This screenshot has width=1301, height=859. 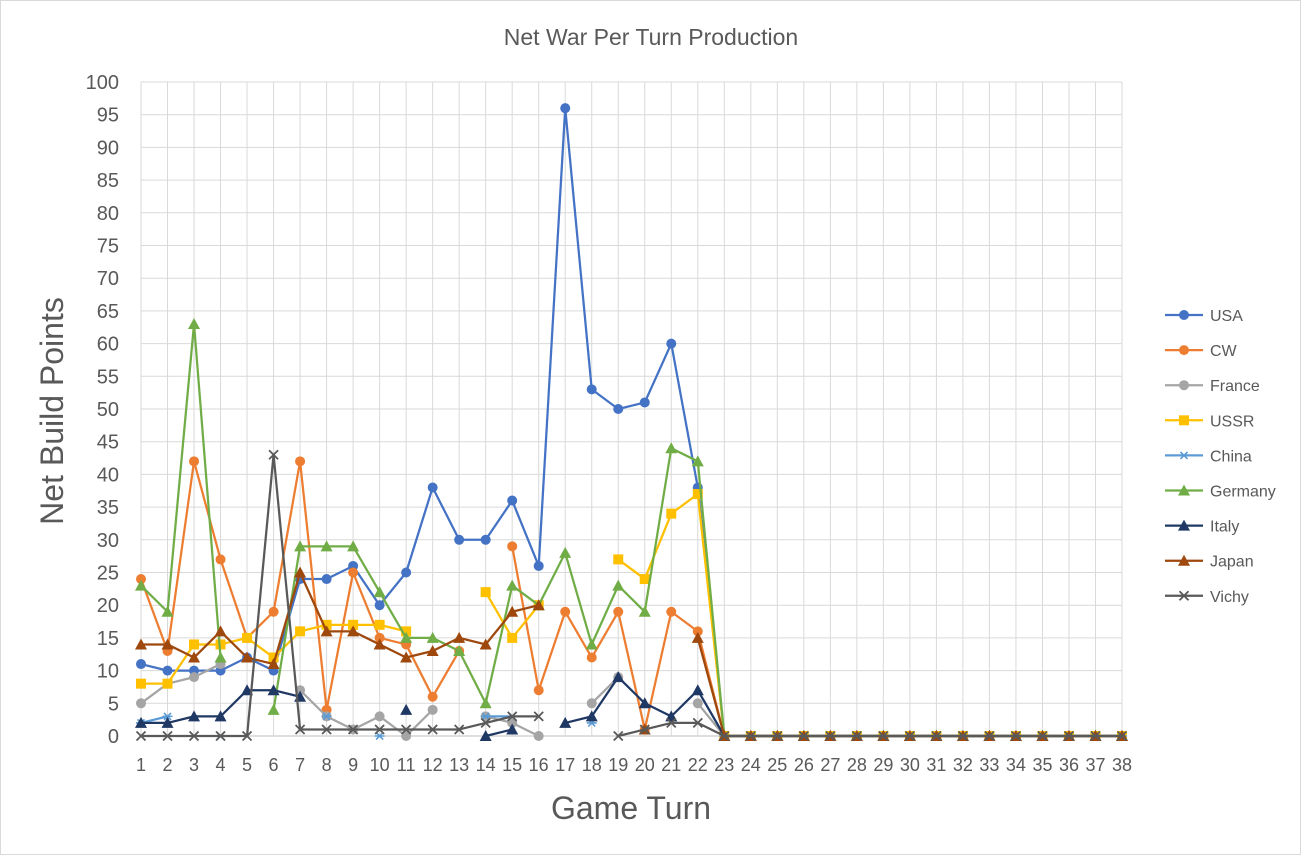 I want to click on x-tick-label: 35, so click(x=1042, y=765).